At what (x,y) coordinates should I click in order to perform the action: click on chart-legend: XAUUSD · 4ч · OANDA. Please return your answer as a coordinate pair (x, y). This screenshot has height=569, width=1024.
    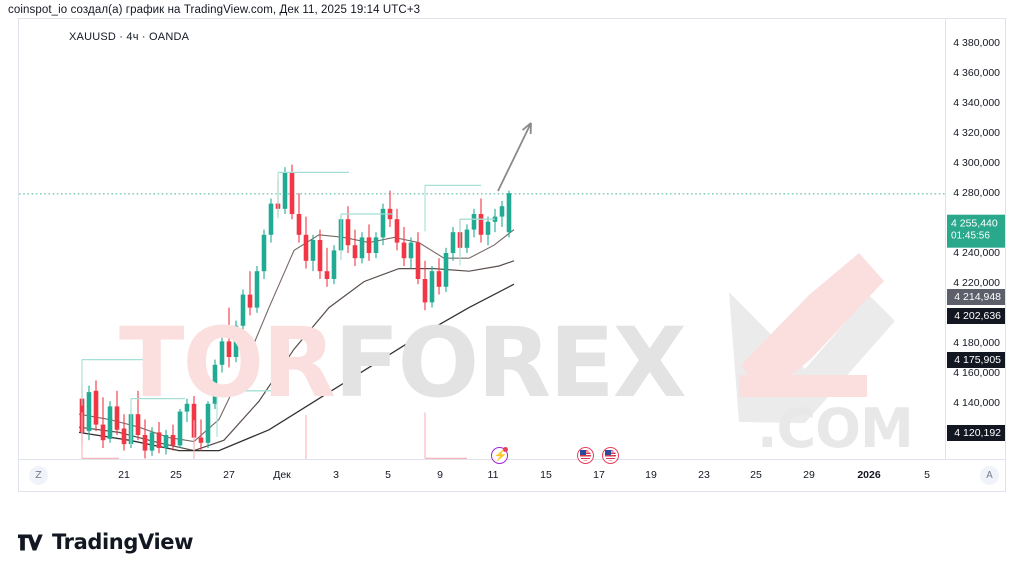
    Looking at the image, I should click on (129, 37).